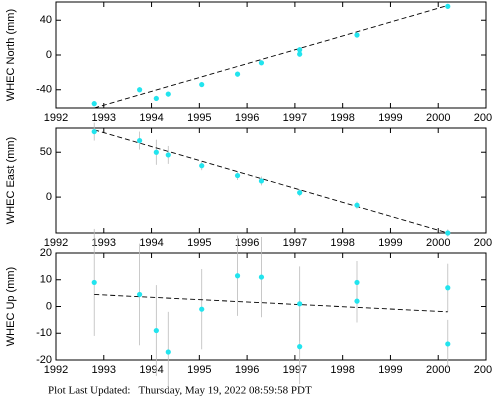 The width and height of the screenshot is (492, 400). I want to click on y-tick-label: -20, so click(44, 360).